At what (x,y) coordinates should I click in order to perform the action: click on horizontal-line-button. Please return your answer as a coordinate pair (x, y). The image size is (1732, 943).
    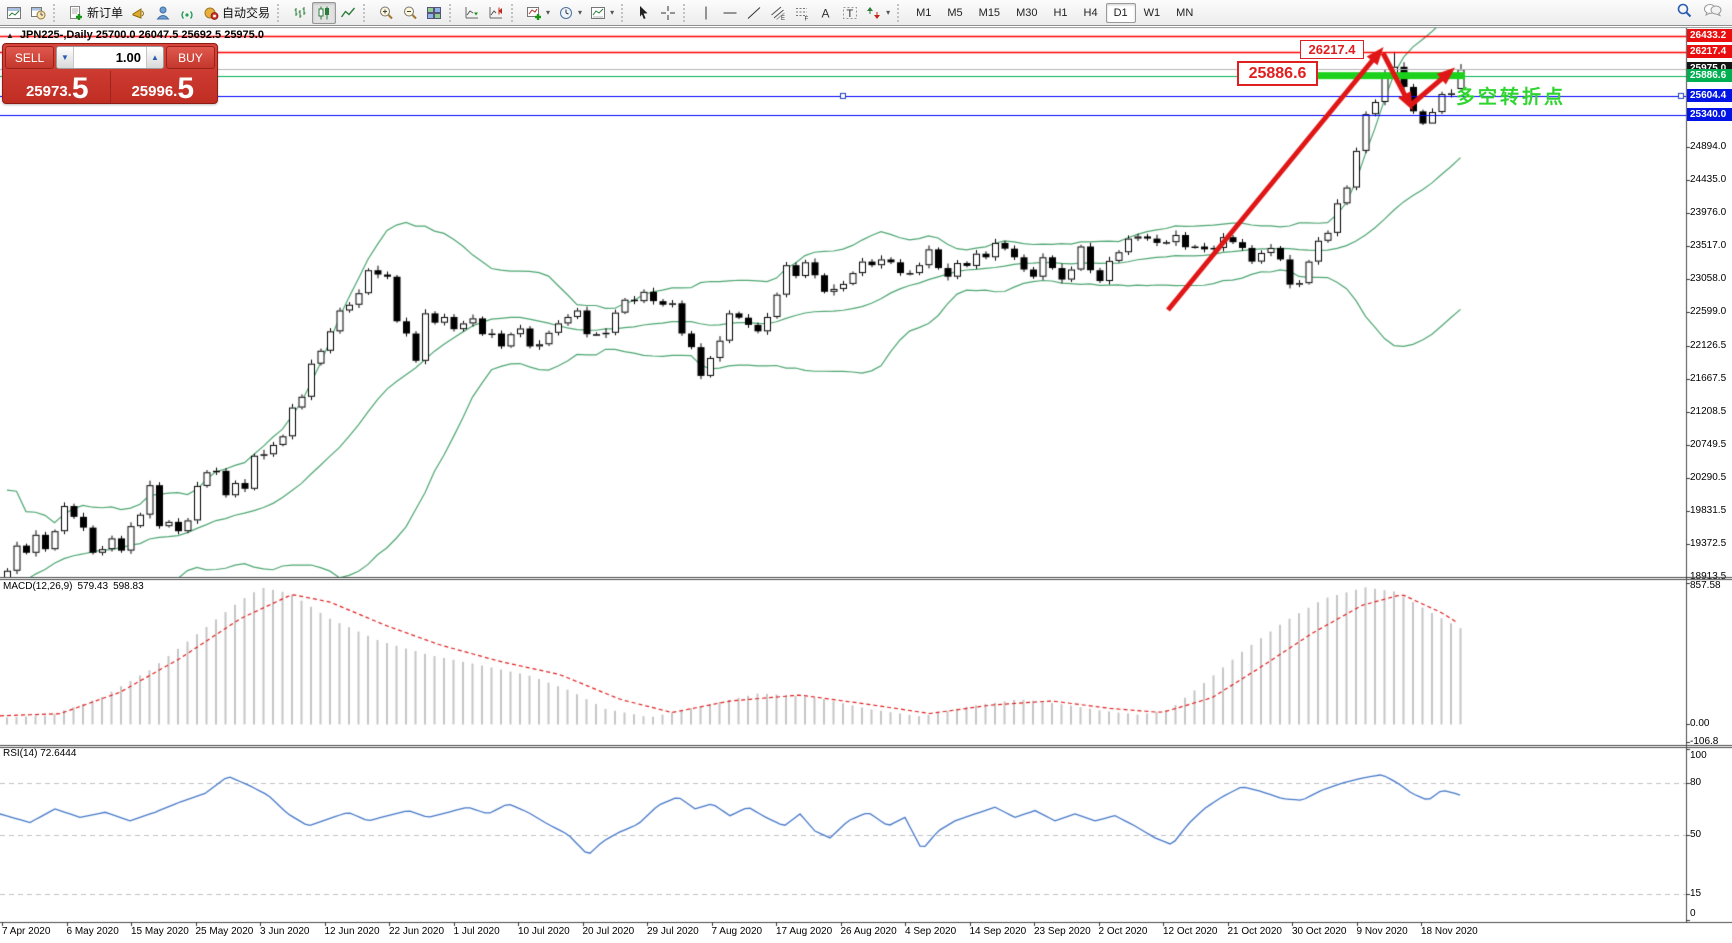
    Looking at the image, I should click on (730, 13).